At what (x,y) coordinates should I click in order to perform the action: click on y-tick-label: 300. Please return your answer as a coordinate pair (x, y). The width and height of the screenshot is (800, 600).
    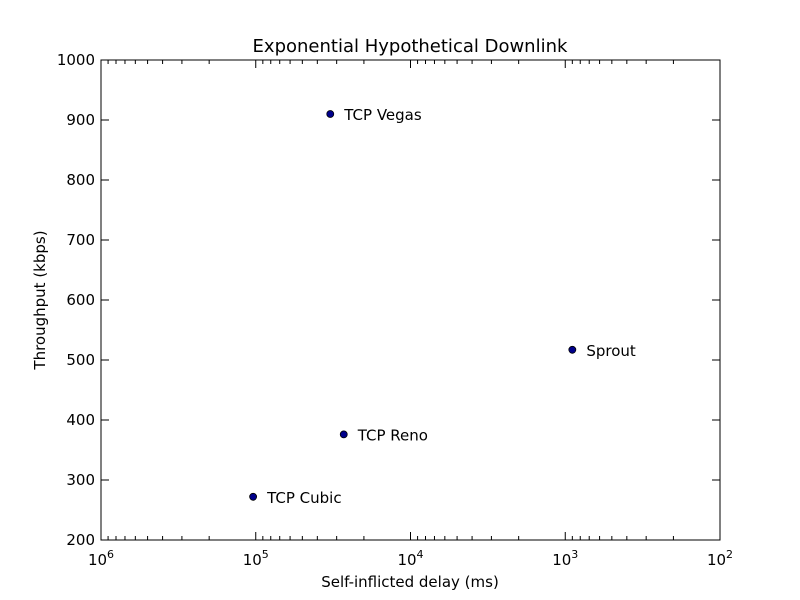
    Looking at the image, I should click on (80, 480).